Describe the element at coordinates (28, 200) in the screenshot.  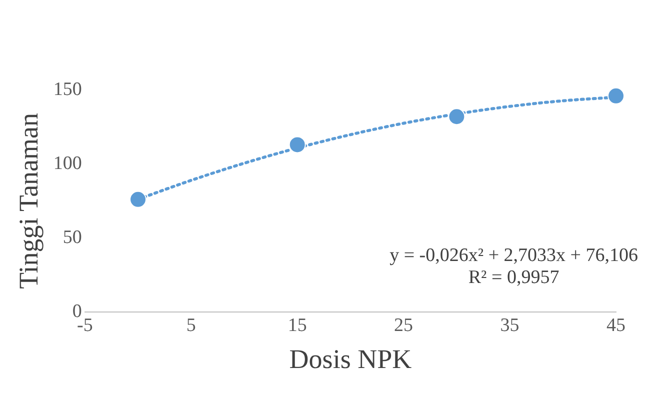
I see `y-axis-title: Tinggi Tanaman` at that location.